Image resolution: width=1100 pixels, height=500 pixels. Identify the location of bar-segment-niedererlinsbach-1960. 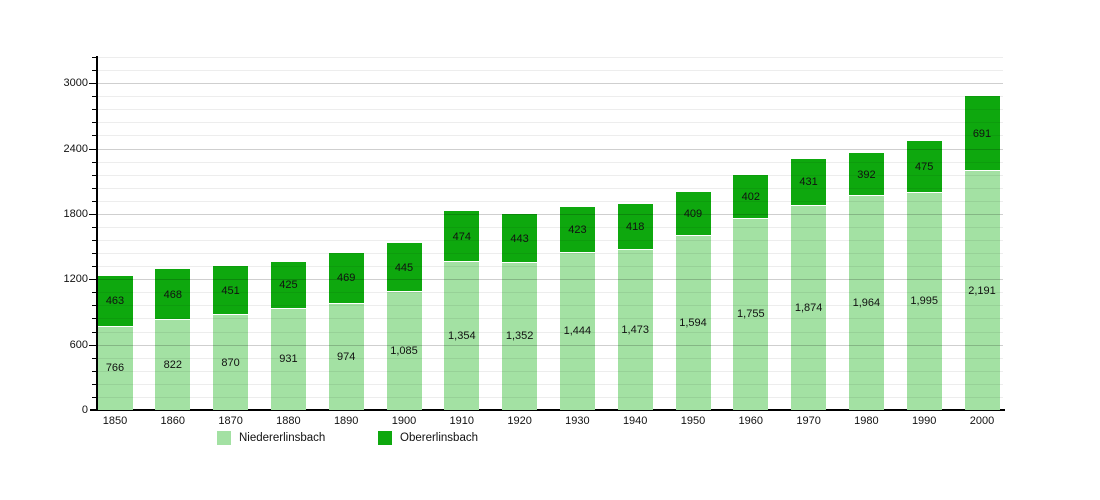
(751, 314).